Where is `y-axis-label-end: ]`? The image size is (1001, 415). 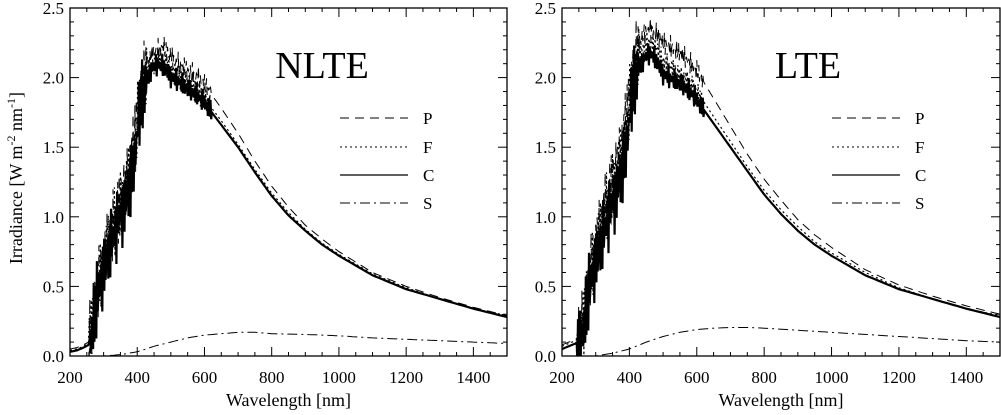
y-axis-label-end: ] is located at coordinates (16, 95).